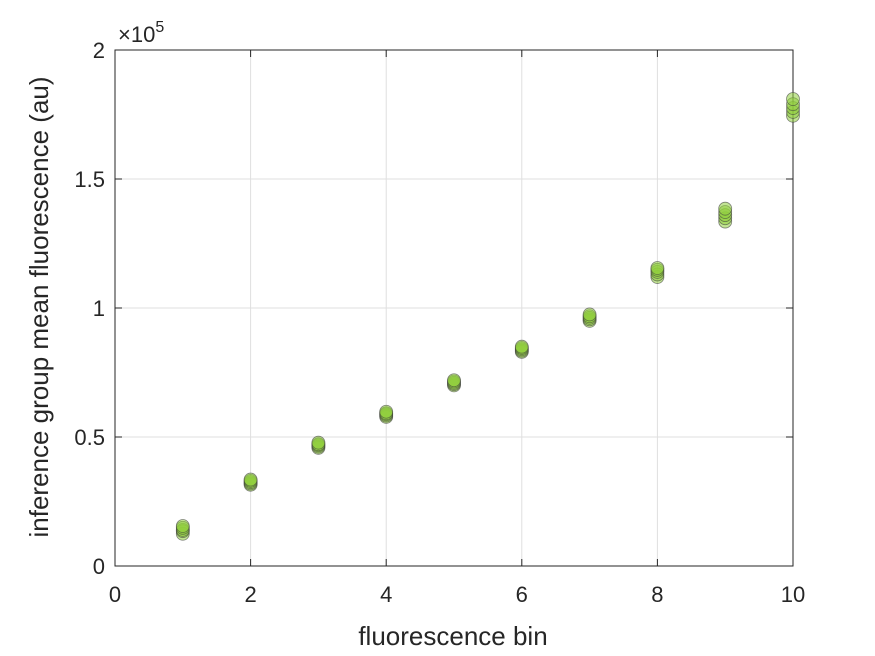 Image resolution: width=875 pixels, height=656 pixels. Describe the element at coordinates (99, 566) in the screenshot. I see `y-tick-label: 0` at that location.